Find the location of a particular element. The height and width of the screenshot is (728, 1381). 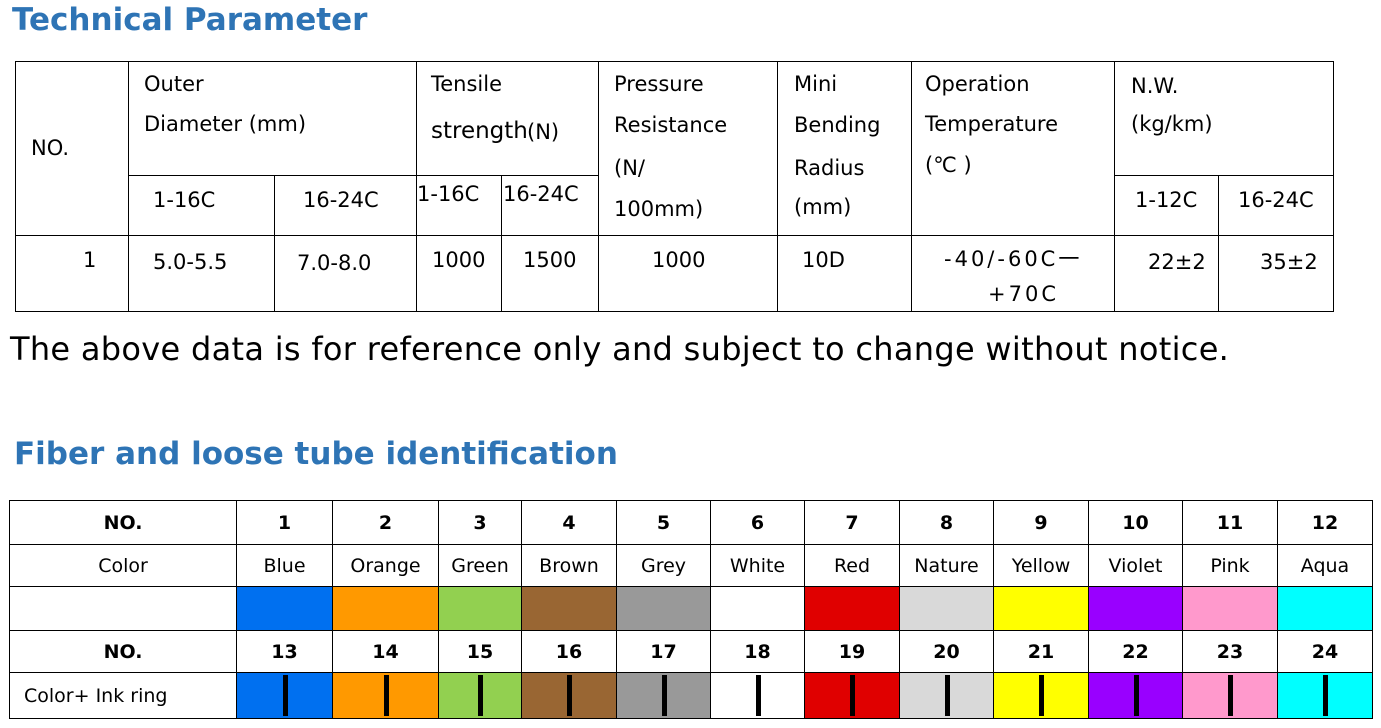

value-cell: 1 is located at coordinates (72, 273).